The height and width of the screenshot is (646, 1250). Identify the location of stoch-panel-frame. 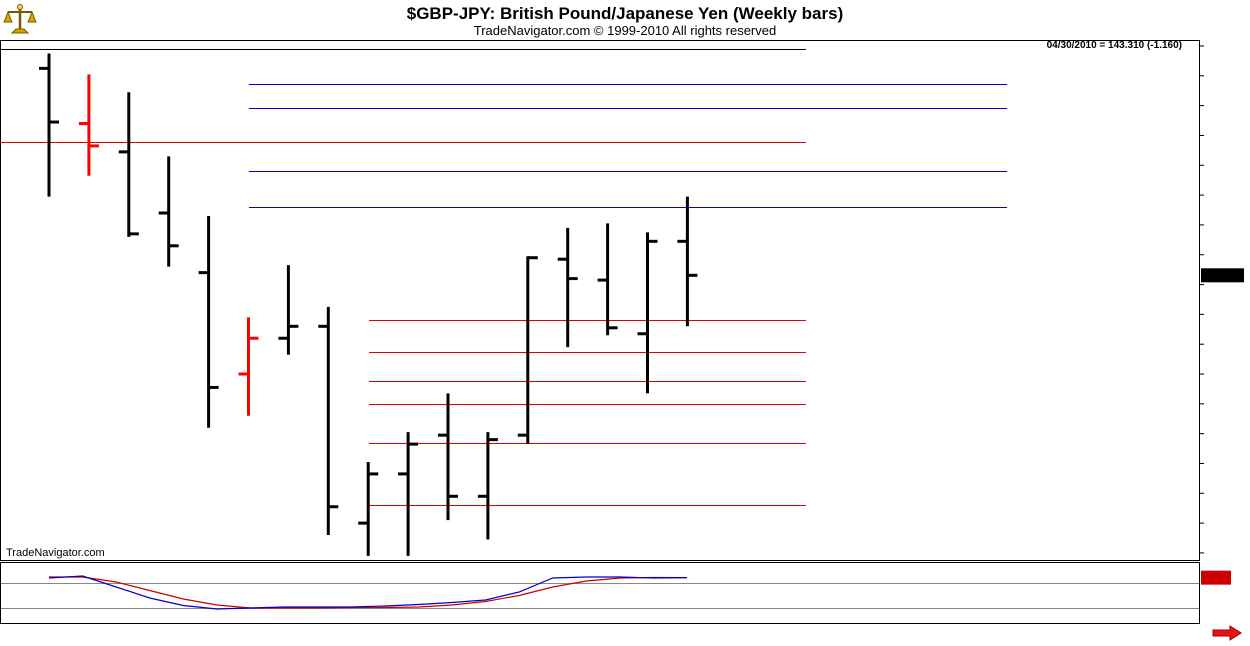
(600, 593).